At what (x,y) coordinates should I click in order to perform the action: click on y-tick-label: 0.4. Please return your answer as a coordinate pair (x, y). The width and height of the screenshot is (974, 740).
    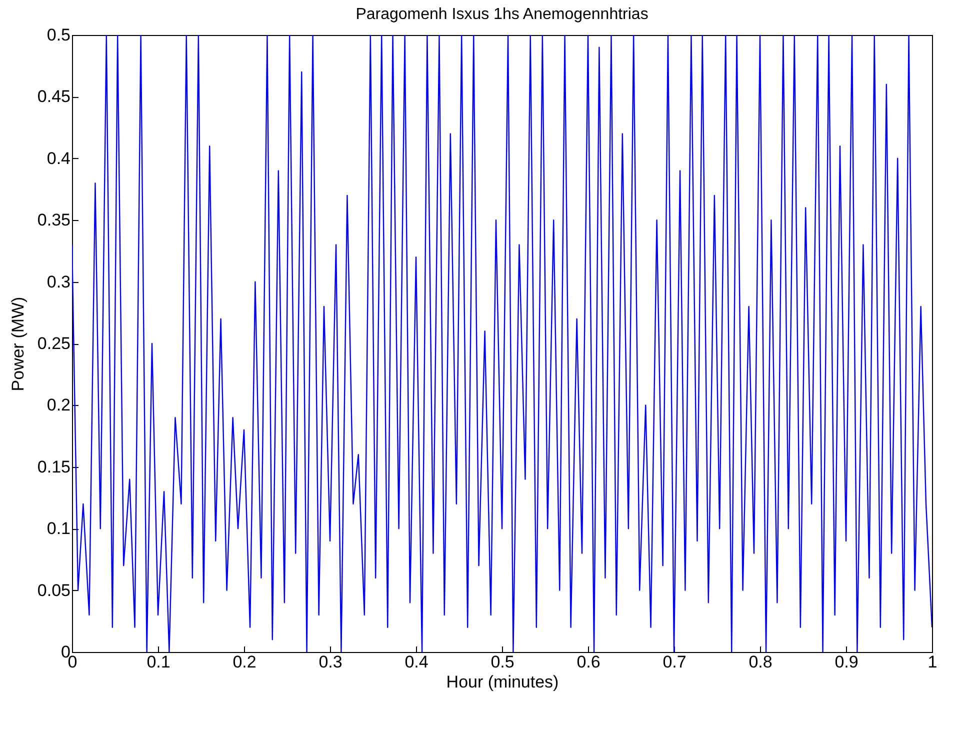
    Looking at the image, I should click on (58, 158).